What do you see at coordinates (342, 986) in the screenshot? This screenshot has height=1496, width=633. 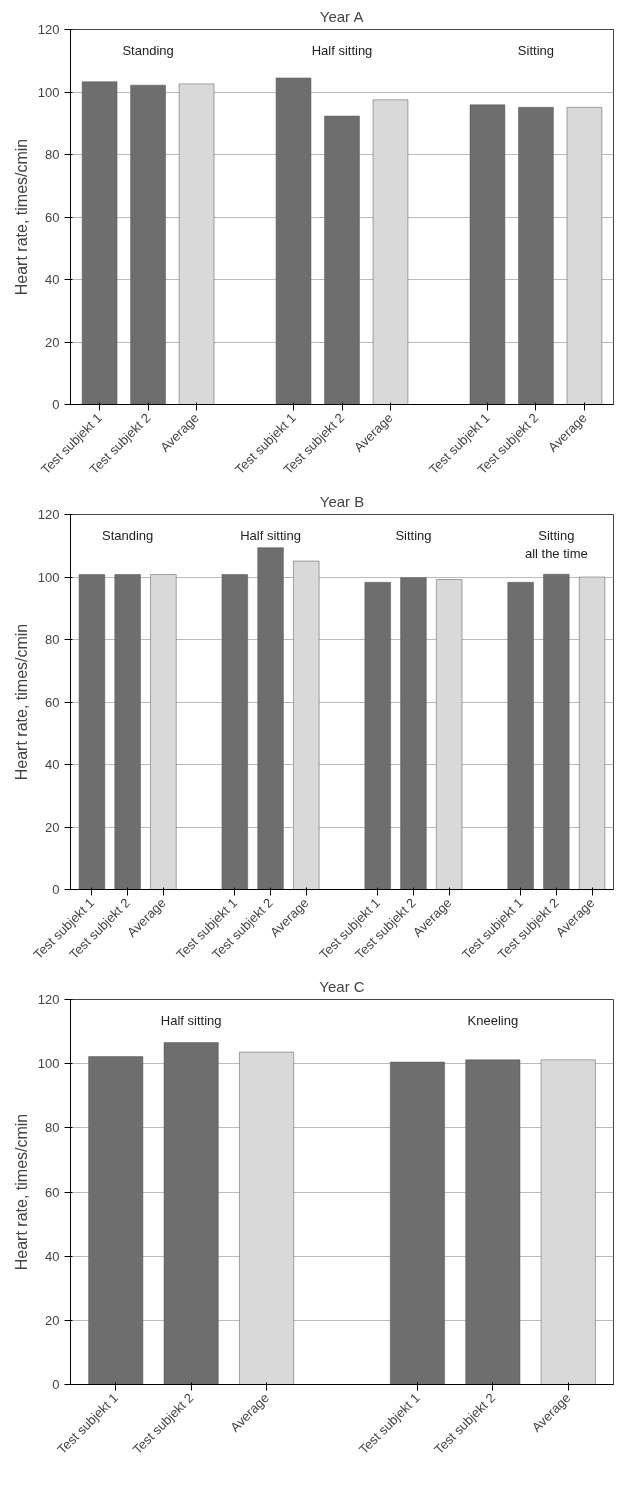 I see `chart-title: Year C` at bounding box center [342, 986].